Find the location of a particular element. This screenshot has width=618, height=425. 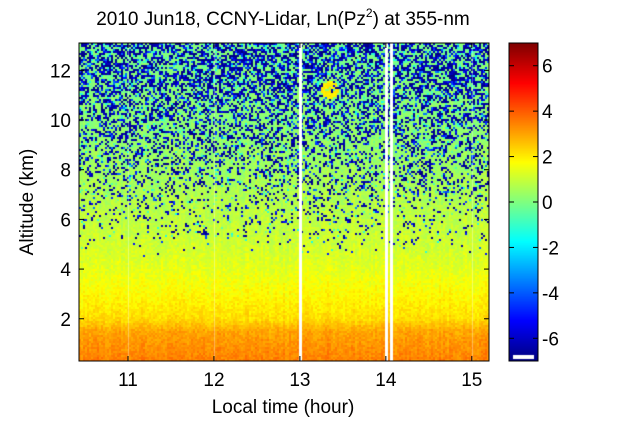

colorbar-tick-label: -6 is located at coordinates (550, 339).